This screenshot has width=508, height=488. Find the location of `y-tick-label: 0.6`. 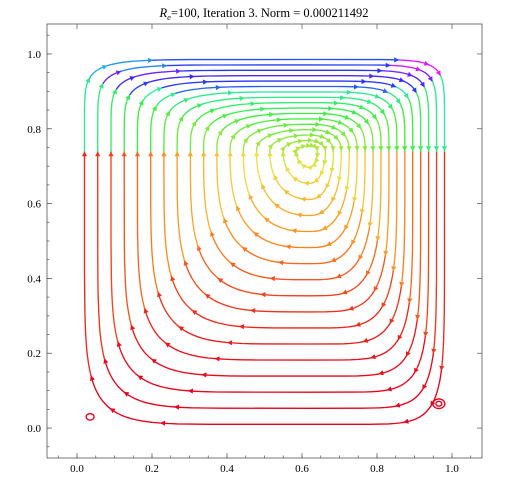

y-tick-label: 0.6 is located at coordinates (34, 205).